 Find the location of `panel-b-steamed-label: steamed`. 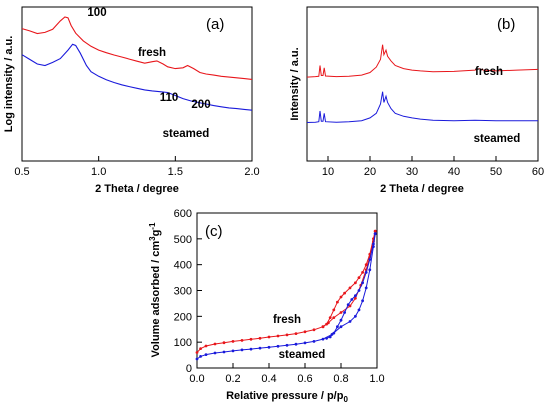

panel-b-steamed-label: steamed is located at coordinates (497, 139).